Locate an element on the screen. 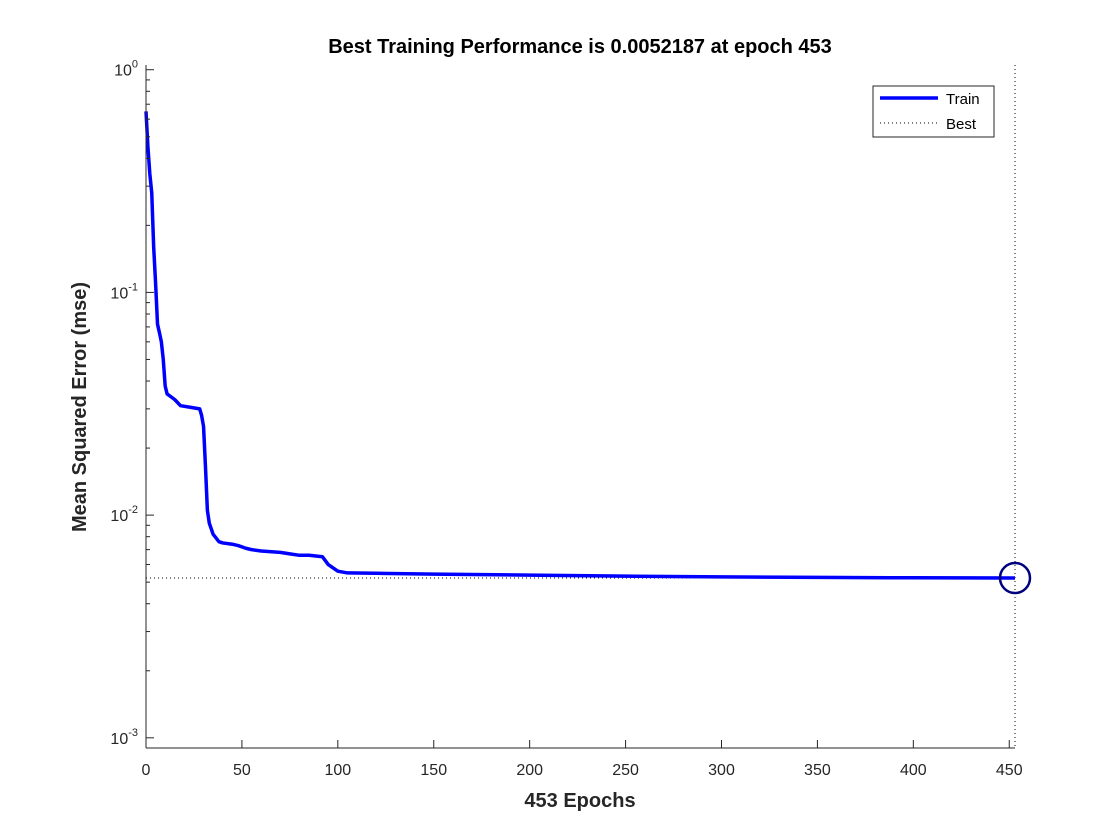 This screenshot has height=840, width=1120. y-tick-label: 10⁻³ is located at coordinates (124, 737).